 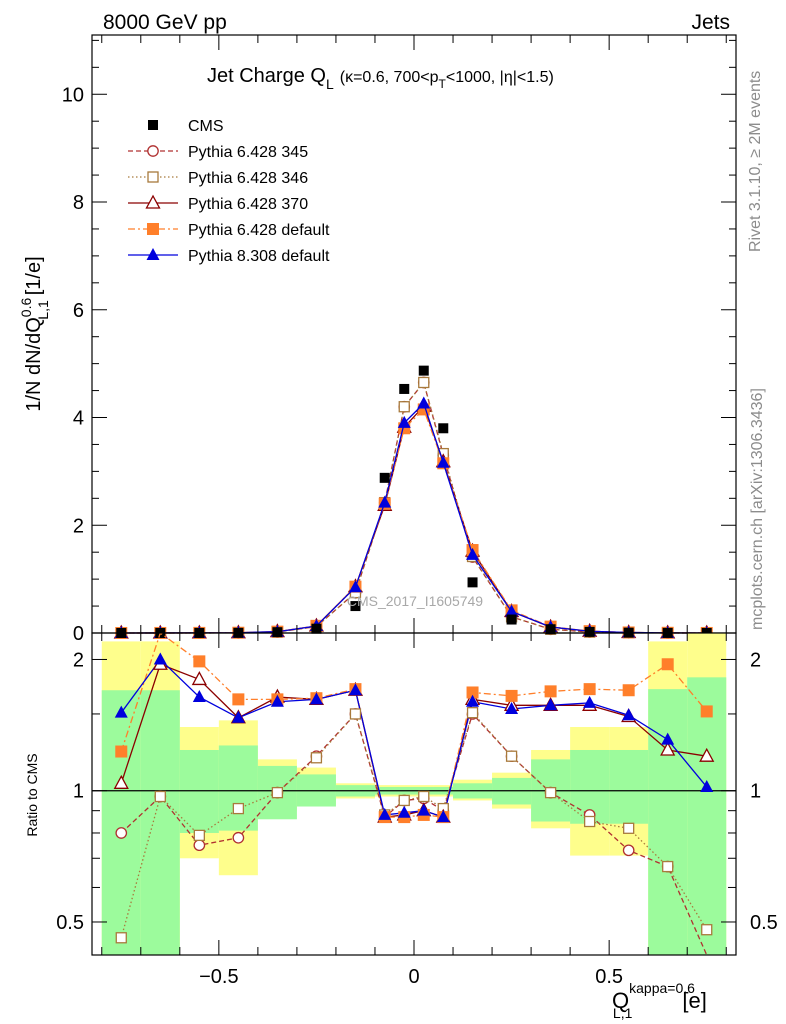 I want to click on legend-marker-cms, so click(x=153, y=125).